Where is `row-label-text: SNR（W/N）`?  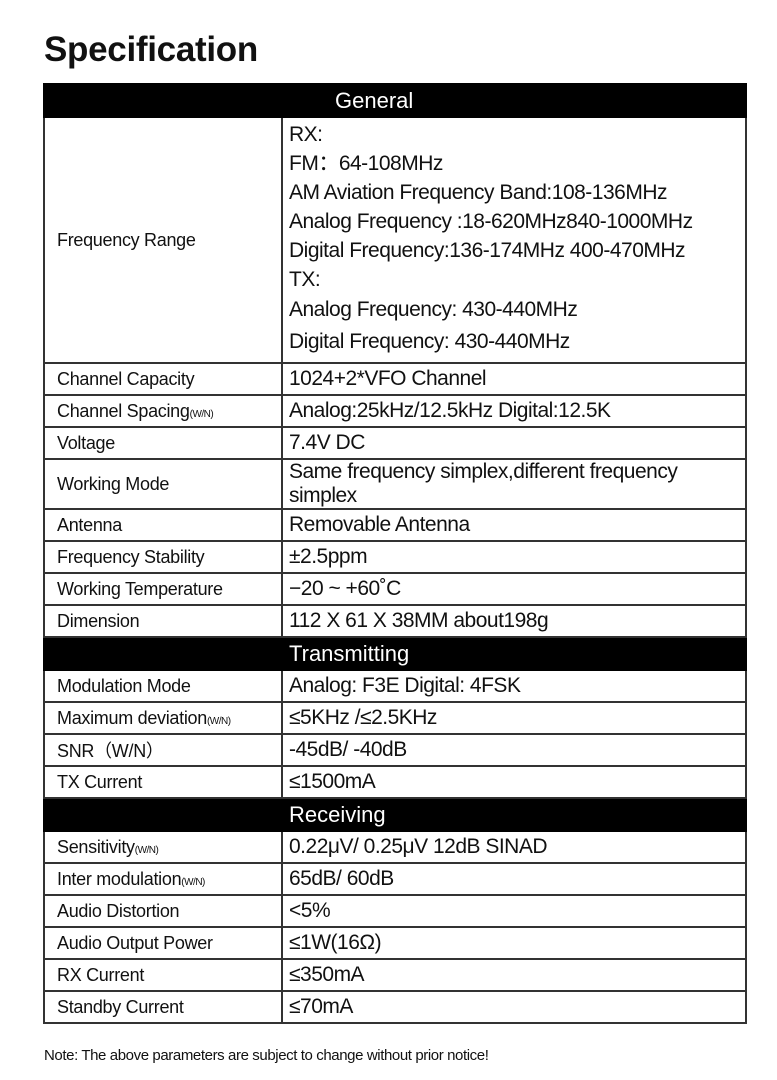 row-label-text: SNR（W/N） is located at coordinates (110, 751).